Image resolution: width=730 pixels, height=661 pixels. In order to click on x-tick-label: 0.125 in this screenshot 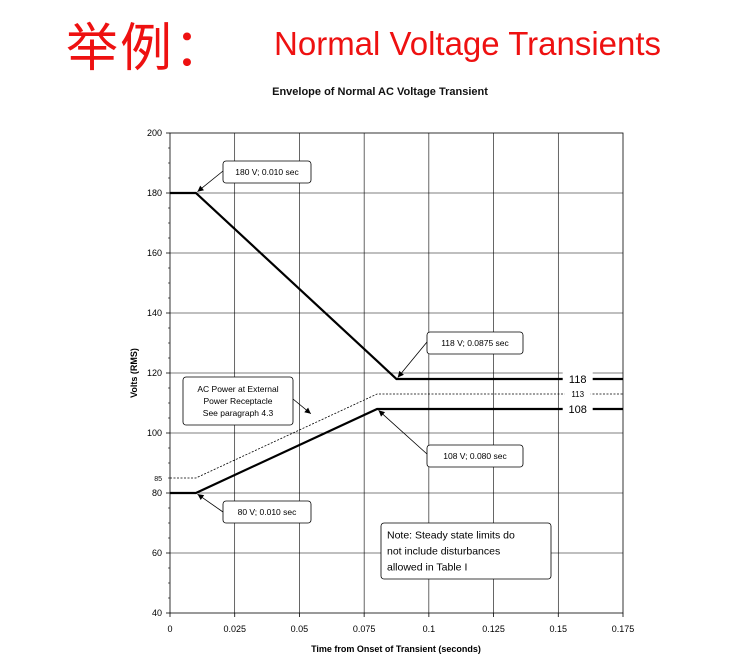, I will do `click(493, 629)`.